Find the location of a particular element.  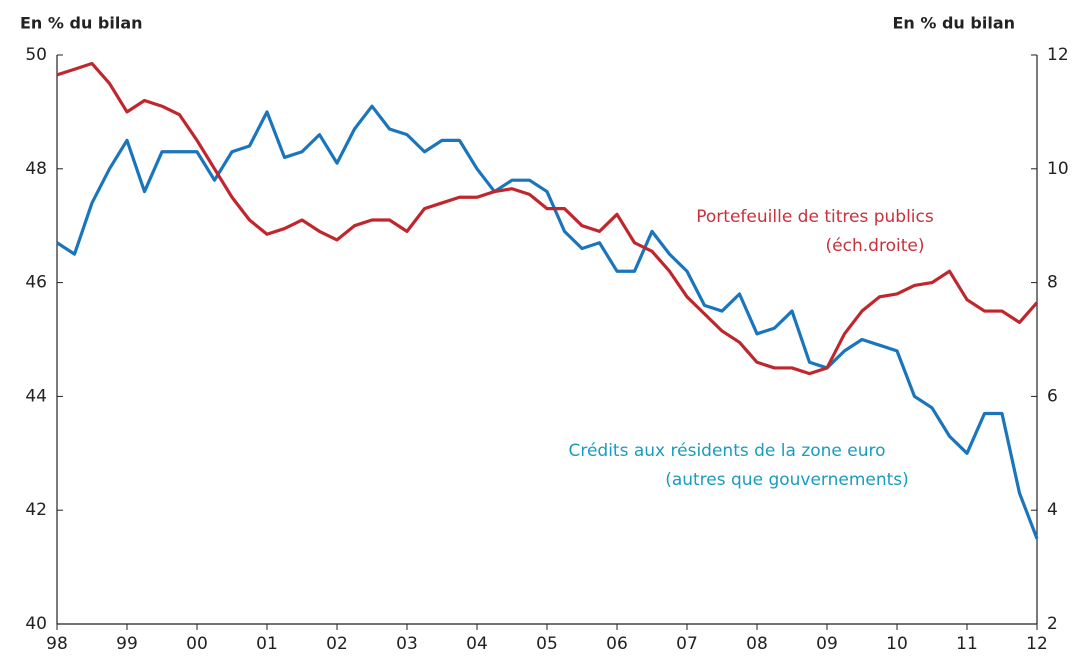

y-tick-label: 46 is located at coordinates (36, 283).